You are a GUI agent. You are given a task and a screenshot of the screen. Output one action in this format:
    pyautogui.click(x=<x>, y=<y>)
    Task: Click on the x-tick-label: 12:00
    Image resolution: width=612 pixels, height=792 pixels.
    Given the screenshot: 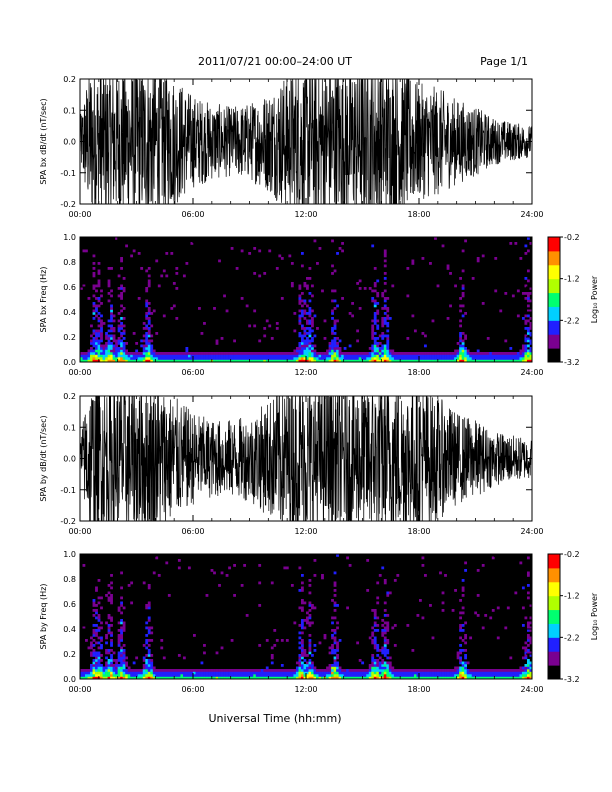 What is the action you would take?
    pyautogui.click(x=305, y=214)
    